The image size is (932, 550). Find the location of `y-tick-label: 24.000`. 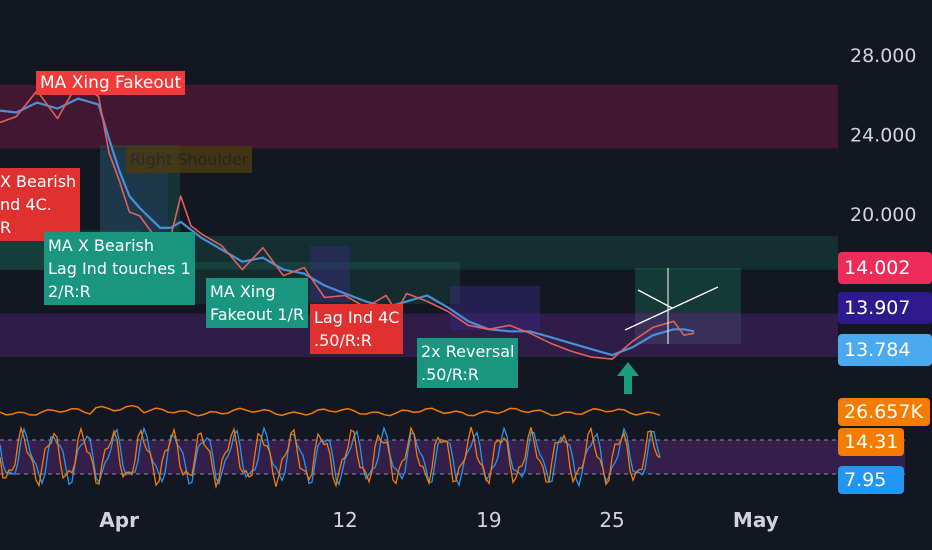

y-tick-label: 24.000 is located at coordinates (883, 135).